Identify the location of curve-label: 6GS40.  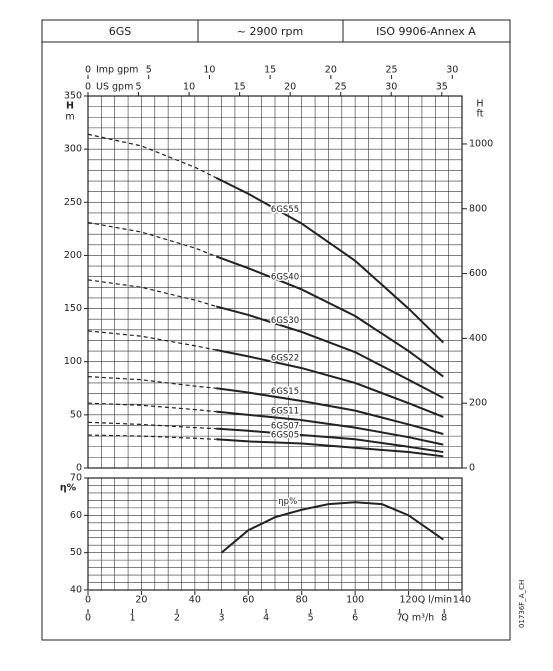
(285, 278).